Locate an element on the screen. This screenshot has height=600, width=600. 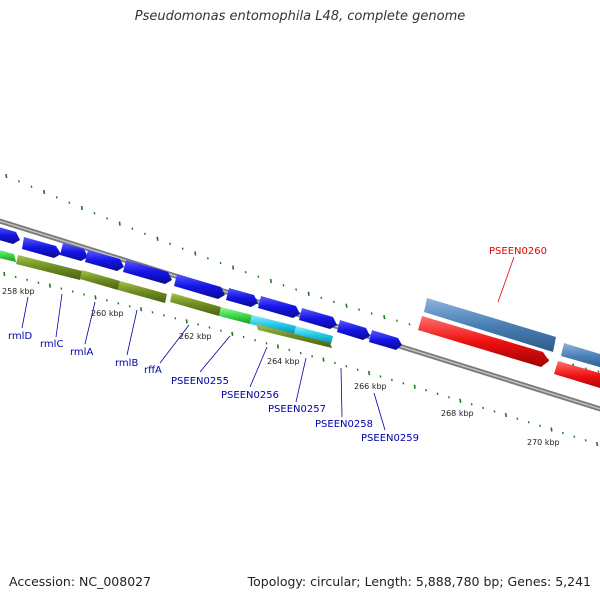
scale-label-264: 264 kbp is located at coordinates (283, 361).